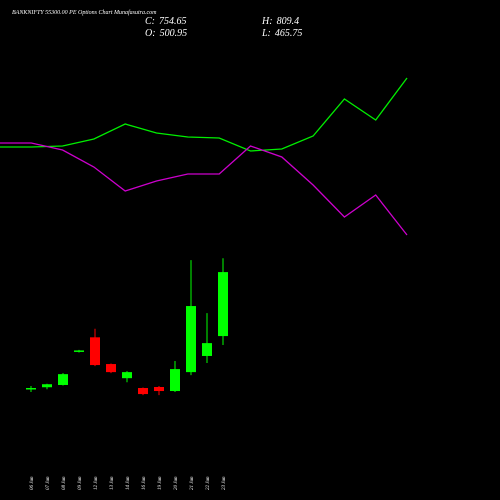 The width and height of the screenshot is (500, 500). Describe the element at coordinates (288, 21) in the screenshot. I see `summary-value: 809.4` at that location.